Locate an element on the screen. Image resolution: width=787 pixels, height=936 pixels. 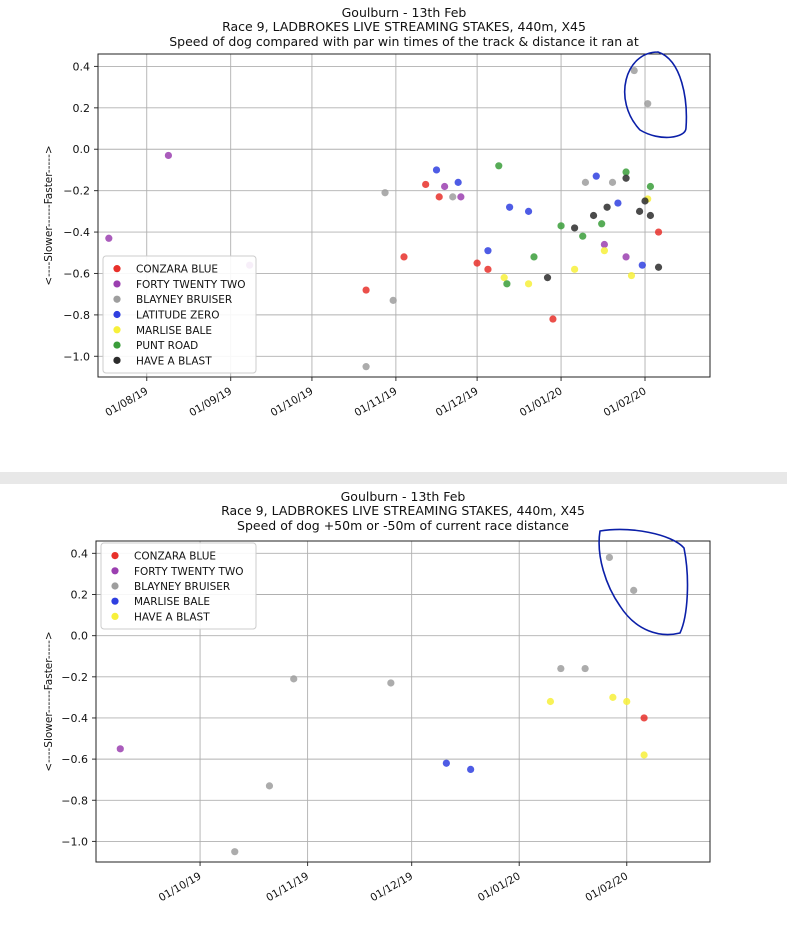
legend-box is located at coordinates (178, 586).